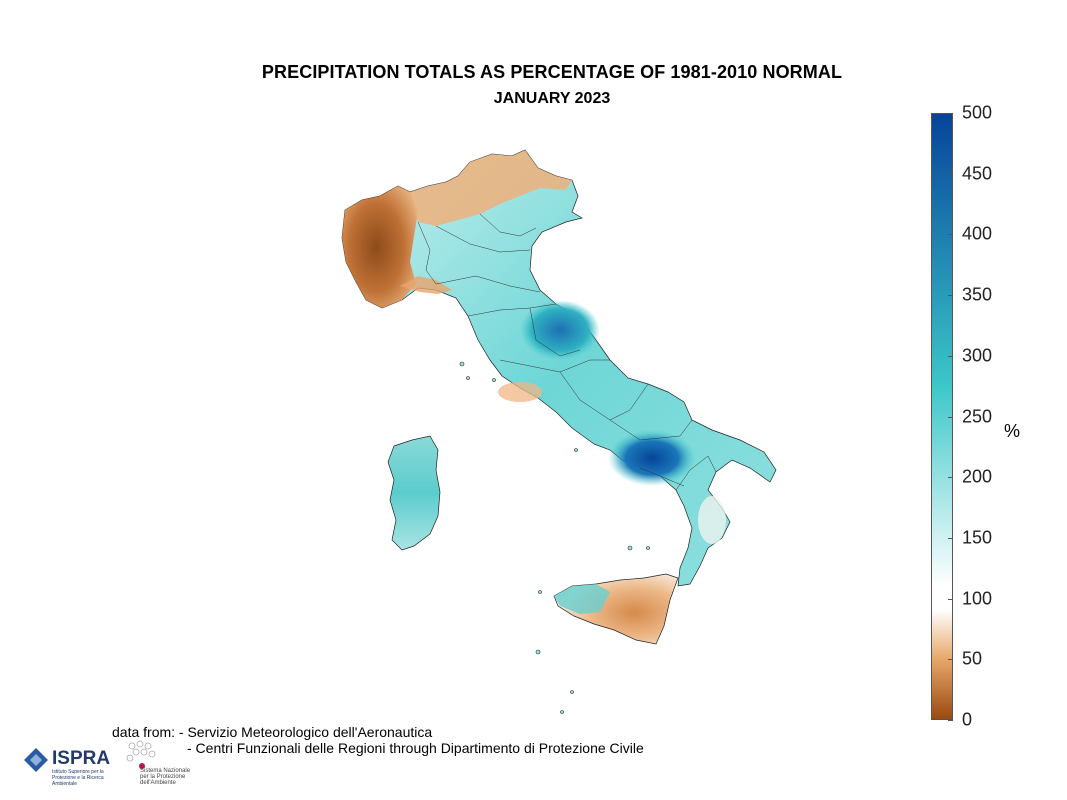 Image resolution: width=1067 pixels, height=800 pixels. I want to click on region-boundaries, so click(567, 352).